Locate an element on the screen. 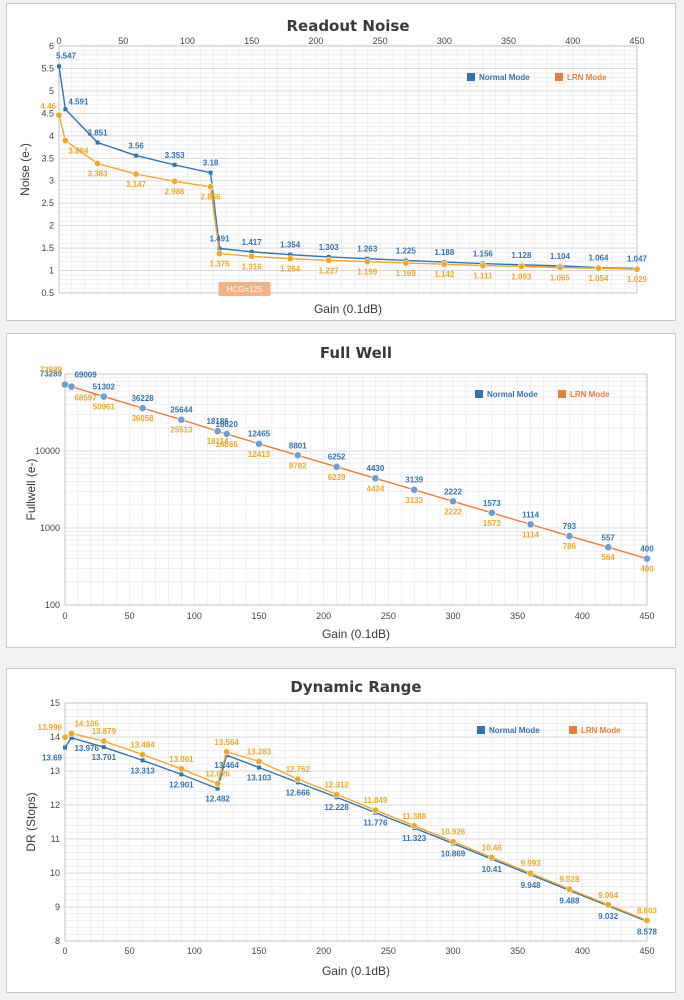 This screenshot has height=1000, width=684. normal-data-label: 12.666 is located at coordinates (298, 792).